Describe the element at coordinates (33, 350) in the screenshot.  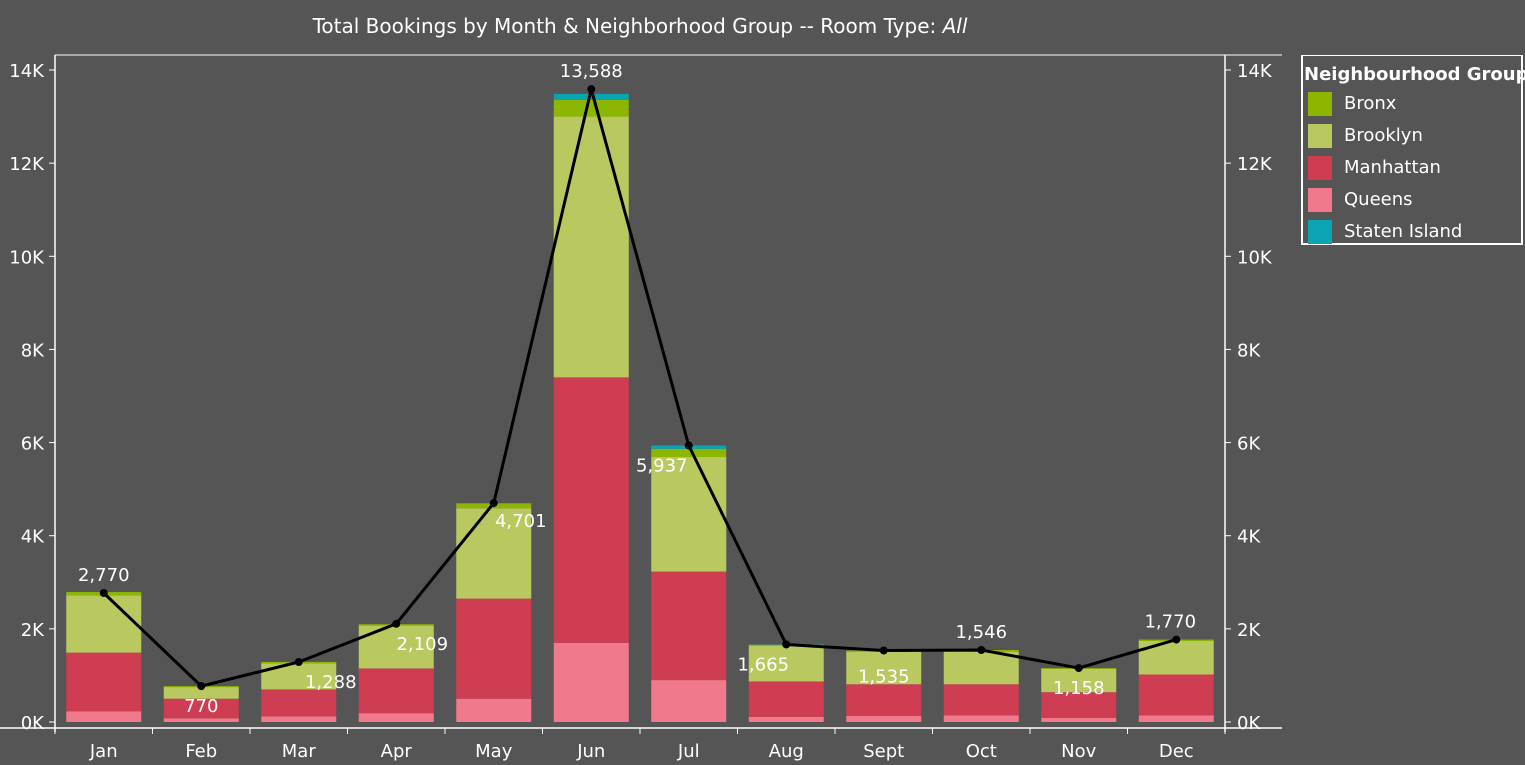
I see `y-tick-label-left: 8K` at that location.